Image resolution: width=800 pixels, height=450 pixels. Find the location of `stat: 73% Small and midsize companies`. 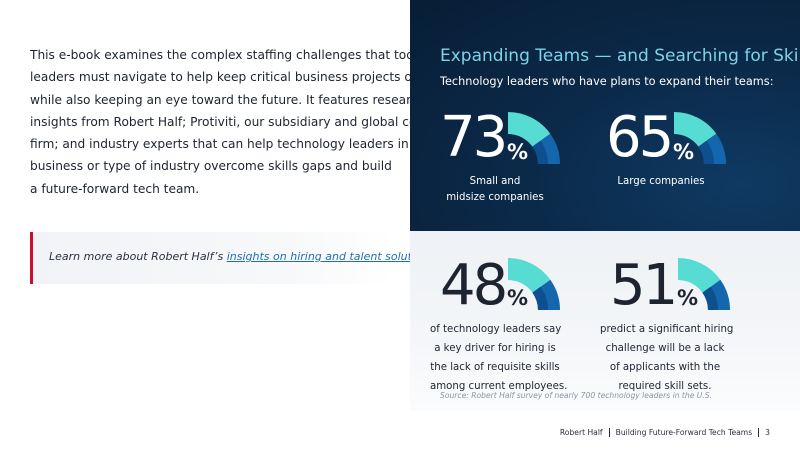

stat: 73% Small and midsize companies is located at coordinates (505, 182).